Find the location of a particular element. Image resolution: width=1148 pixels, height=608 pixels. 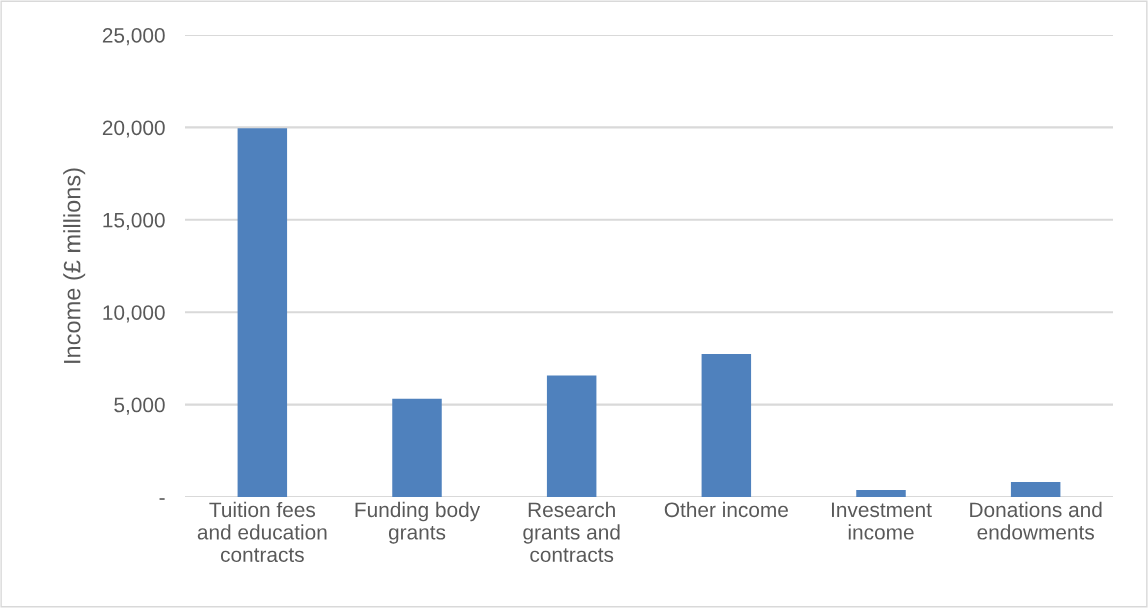

x-tick-label: Investment income is located at coordinates (881, 521).